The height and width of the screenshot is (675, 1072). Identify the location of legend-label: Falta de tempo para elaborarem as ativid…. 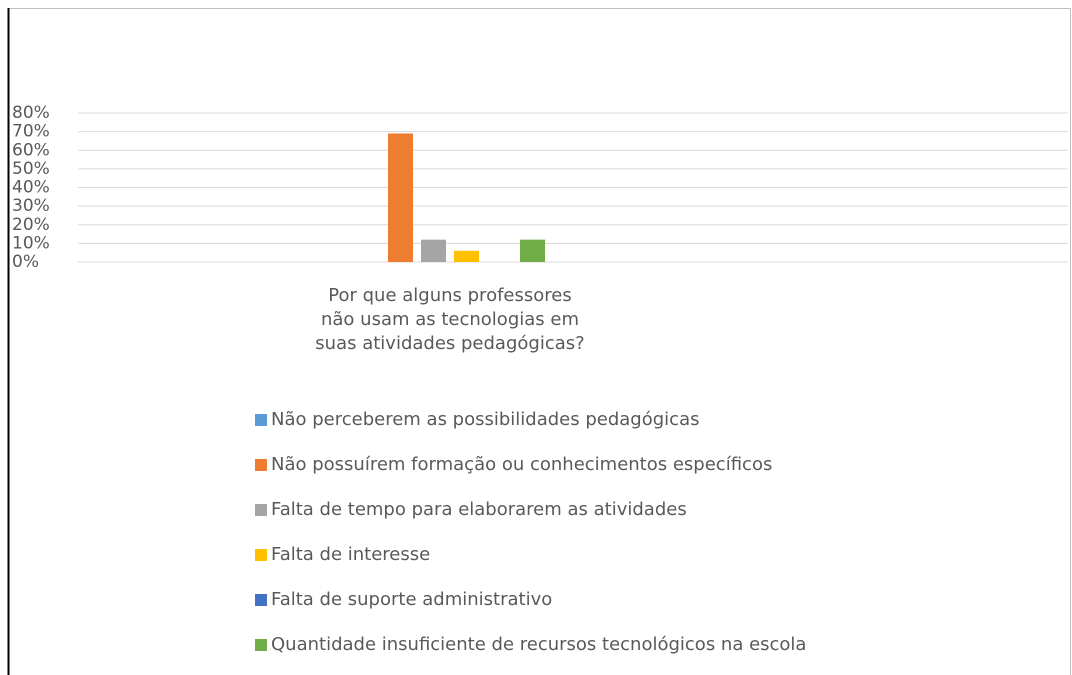
(479, 509).